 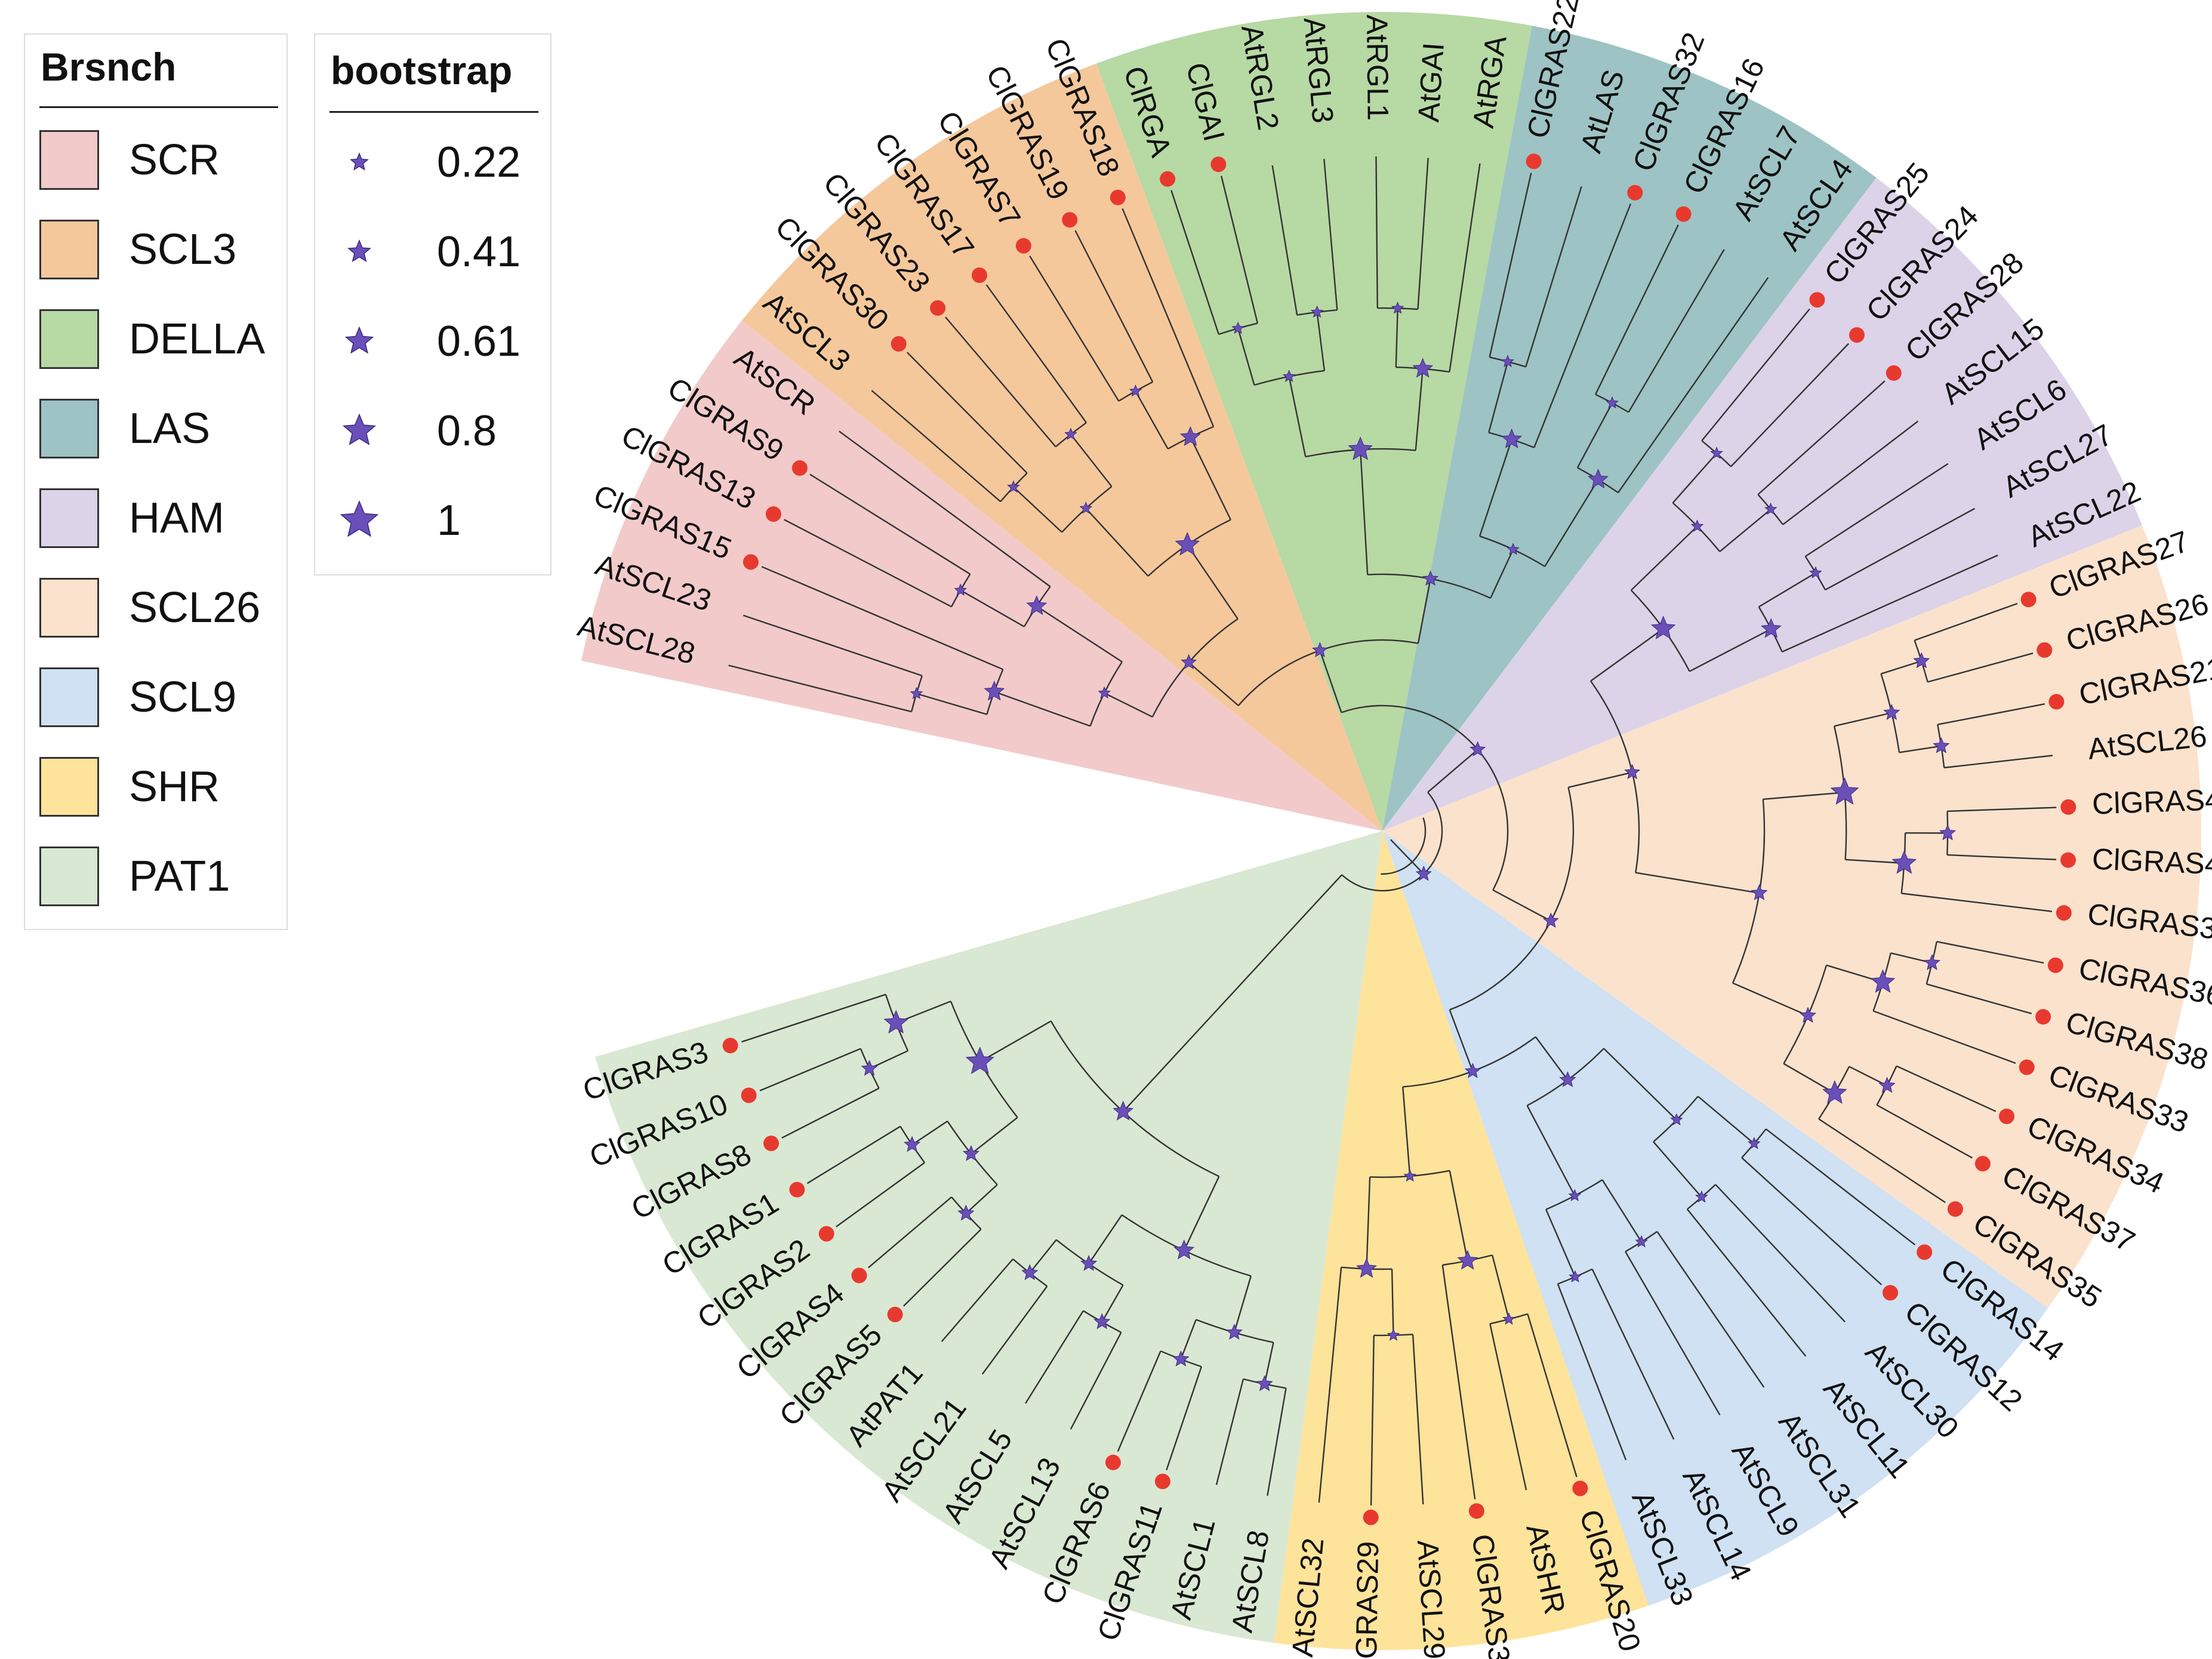 What do you see at coordinates (175, 160) in the screenshot?
I see `legend-label: SCR` at bounding box center [175, 160].